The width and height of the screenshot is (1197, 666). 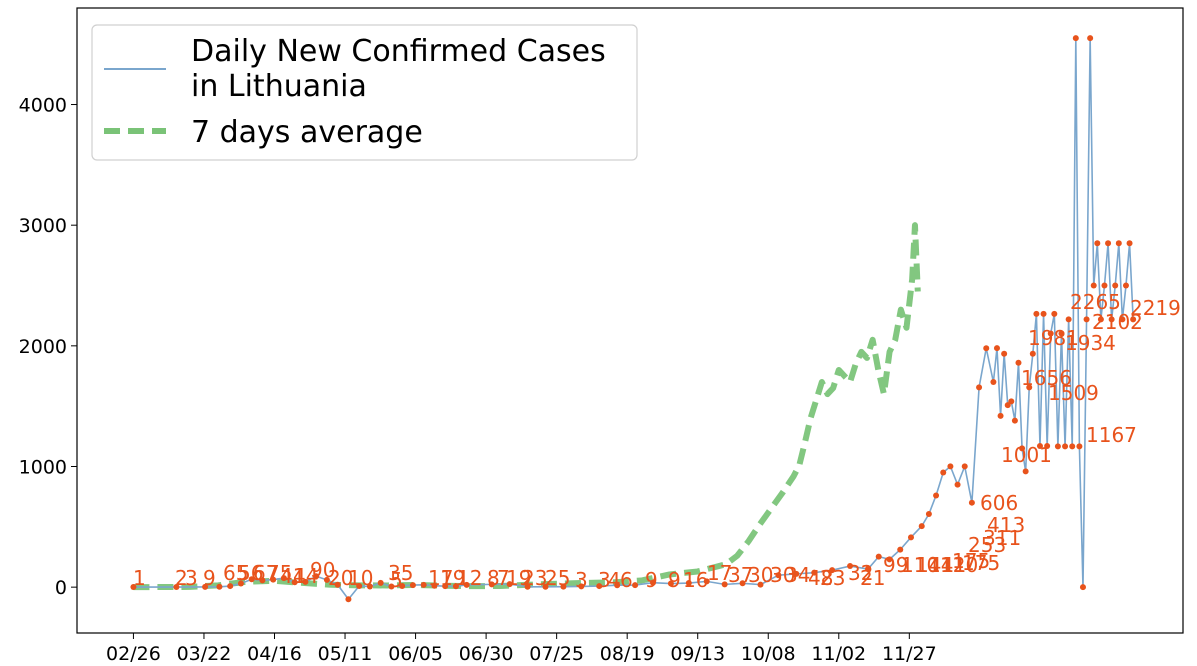 I want to click on data-label: 120, so click(x=959, y=565).